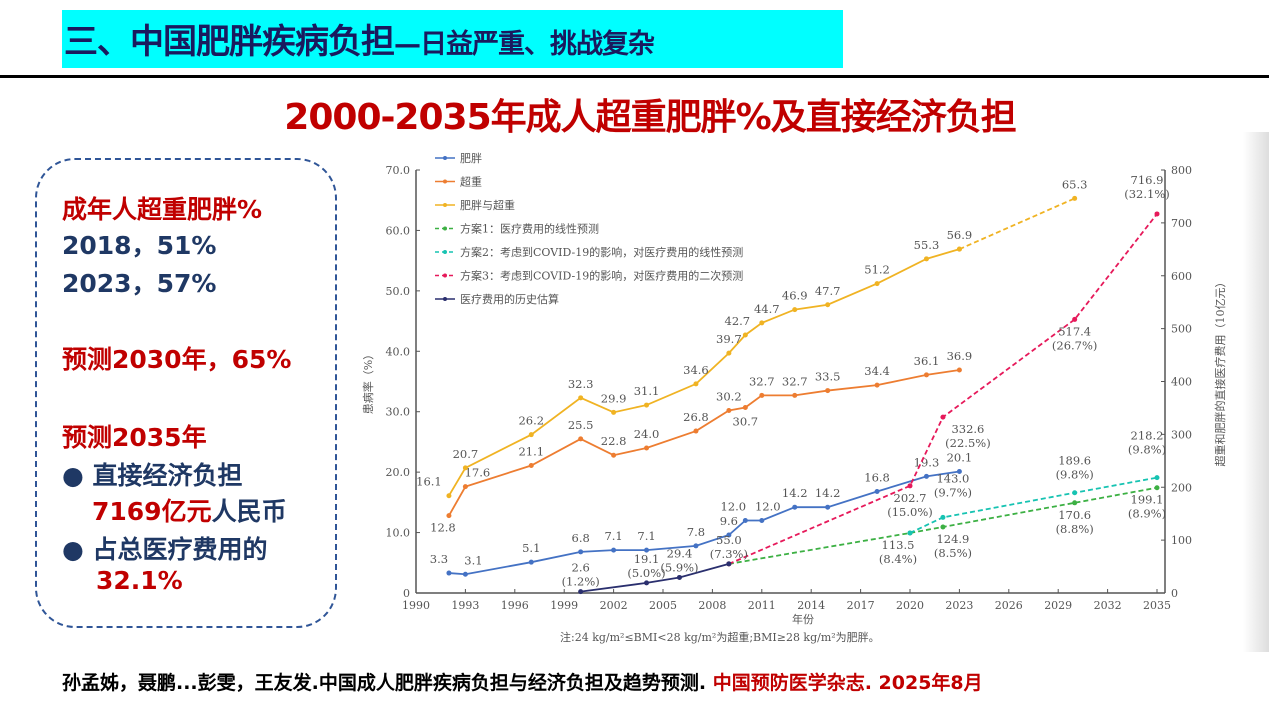  I want to click on data-label: 30.2, so click(729, 397).